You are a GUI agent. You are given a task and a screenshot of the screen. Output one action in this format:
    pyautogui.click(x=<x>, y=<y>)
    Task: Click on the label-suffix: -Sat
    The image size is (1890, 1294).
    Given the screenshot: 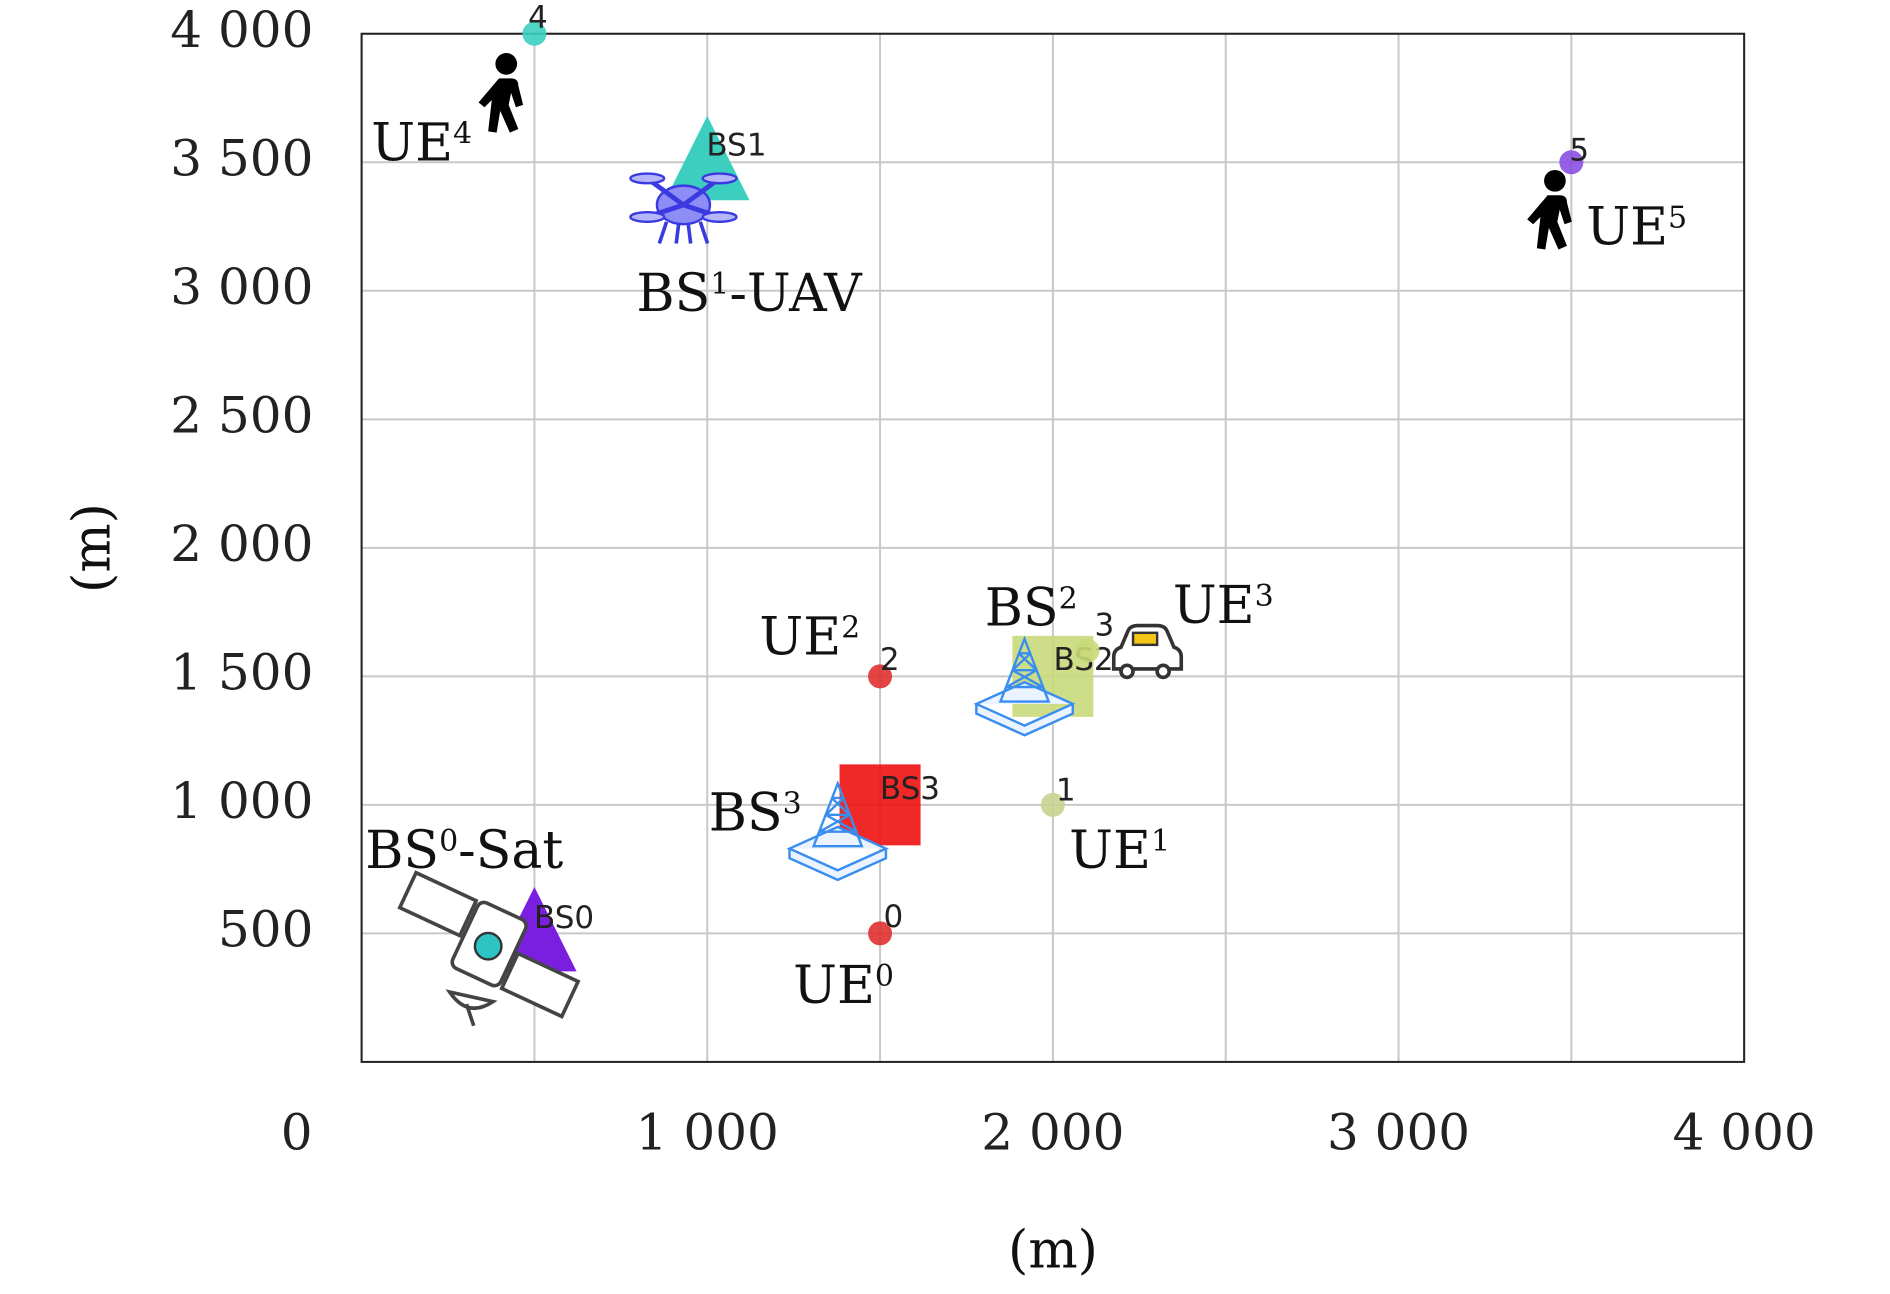 What is the action you would take?
    pyautogui.click(x=510, y=851)
    